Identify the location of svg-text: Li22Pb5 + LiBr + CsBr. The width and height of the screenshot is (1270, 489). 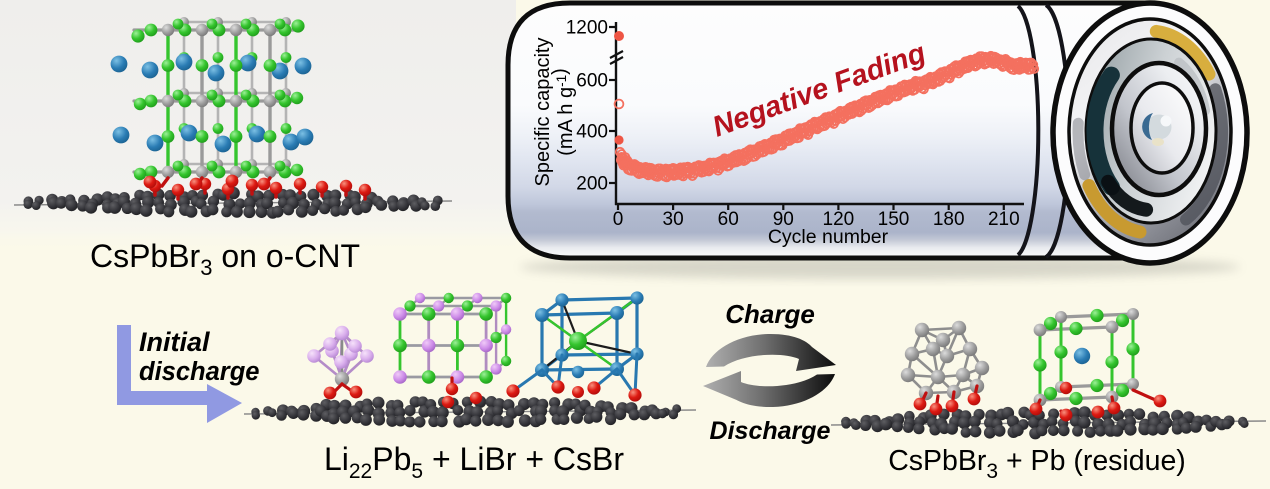
(474, 462).